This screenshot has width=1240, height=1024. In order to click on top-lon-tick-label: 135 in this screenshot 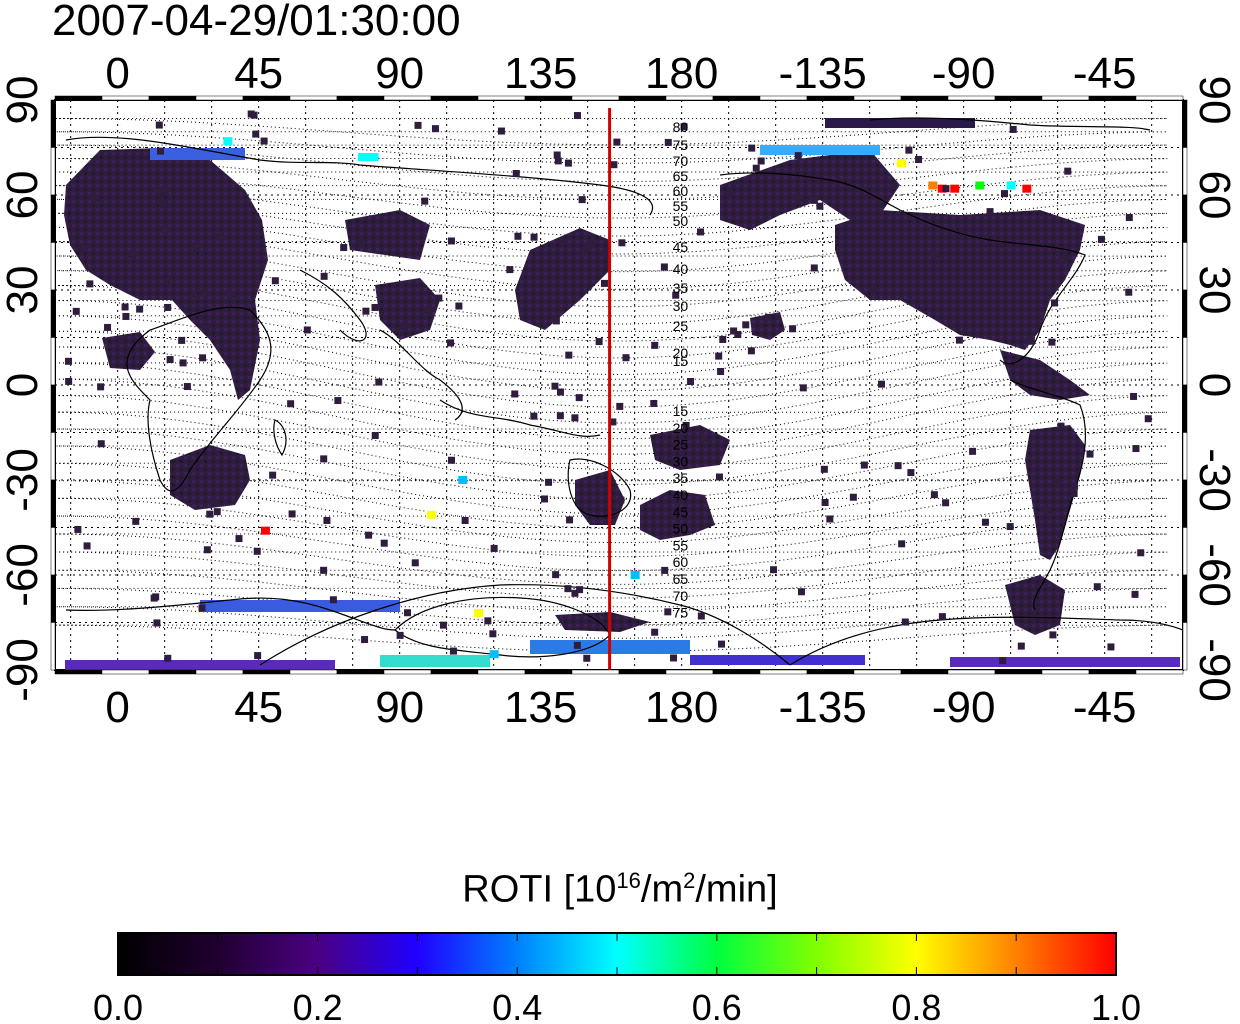, I will do `click(540, 73)`.